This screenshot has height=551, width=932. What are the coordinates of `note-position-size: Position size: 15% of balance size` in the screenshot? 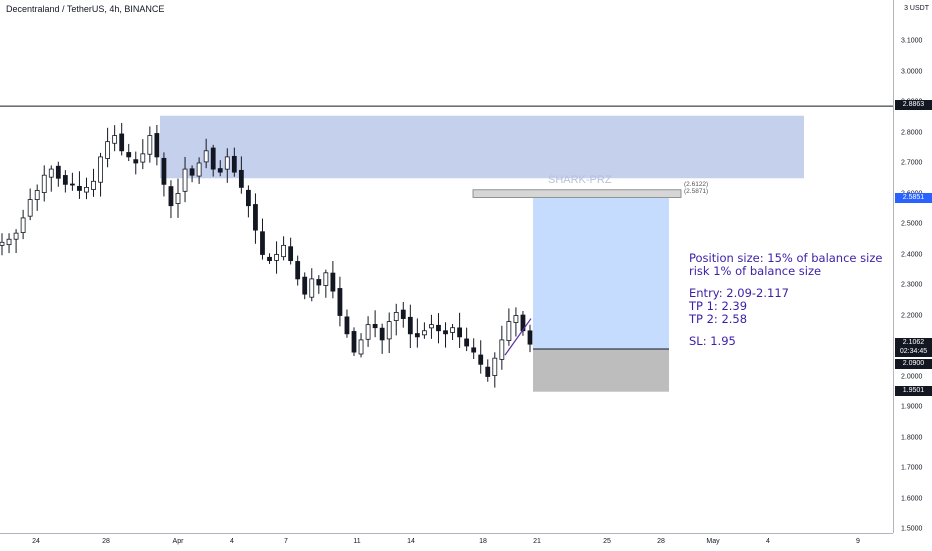 It's located at (786, 258).